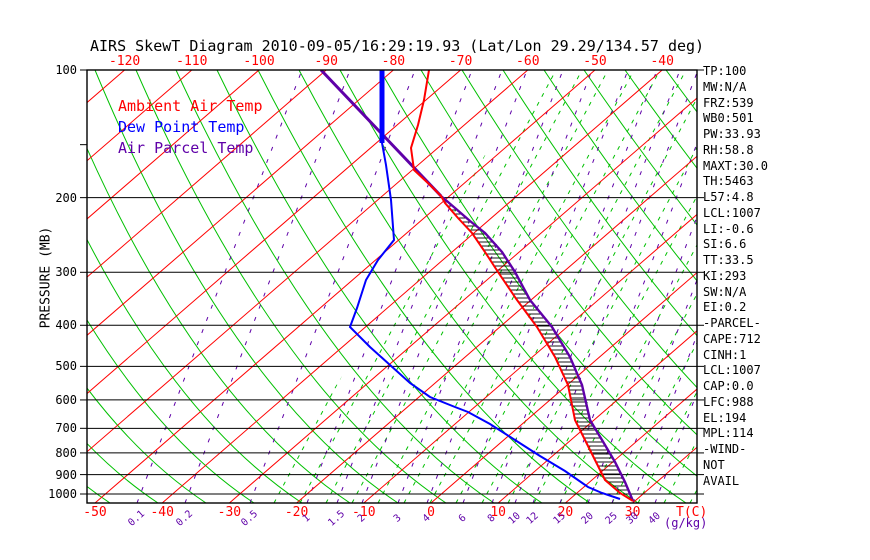 The width and height of the screenshot is (870, 560). Describe the element at coordinates (498, 512) in the screenshot. I see `bottom-axis-tick-label: 10` at that location.